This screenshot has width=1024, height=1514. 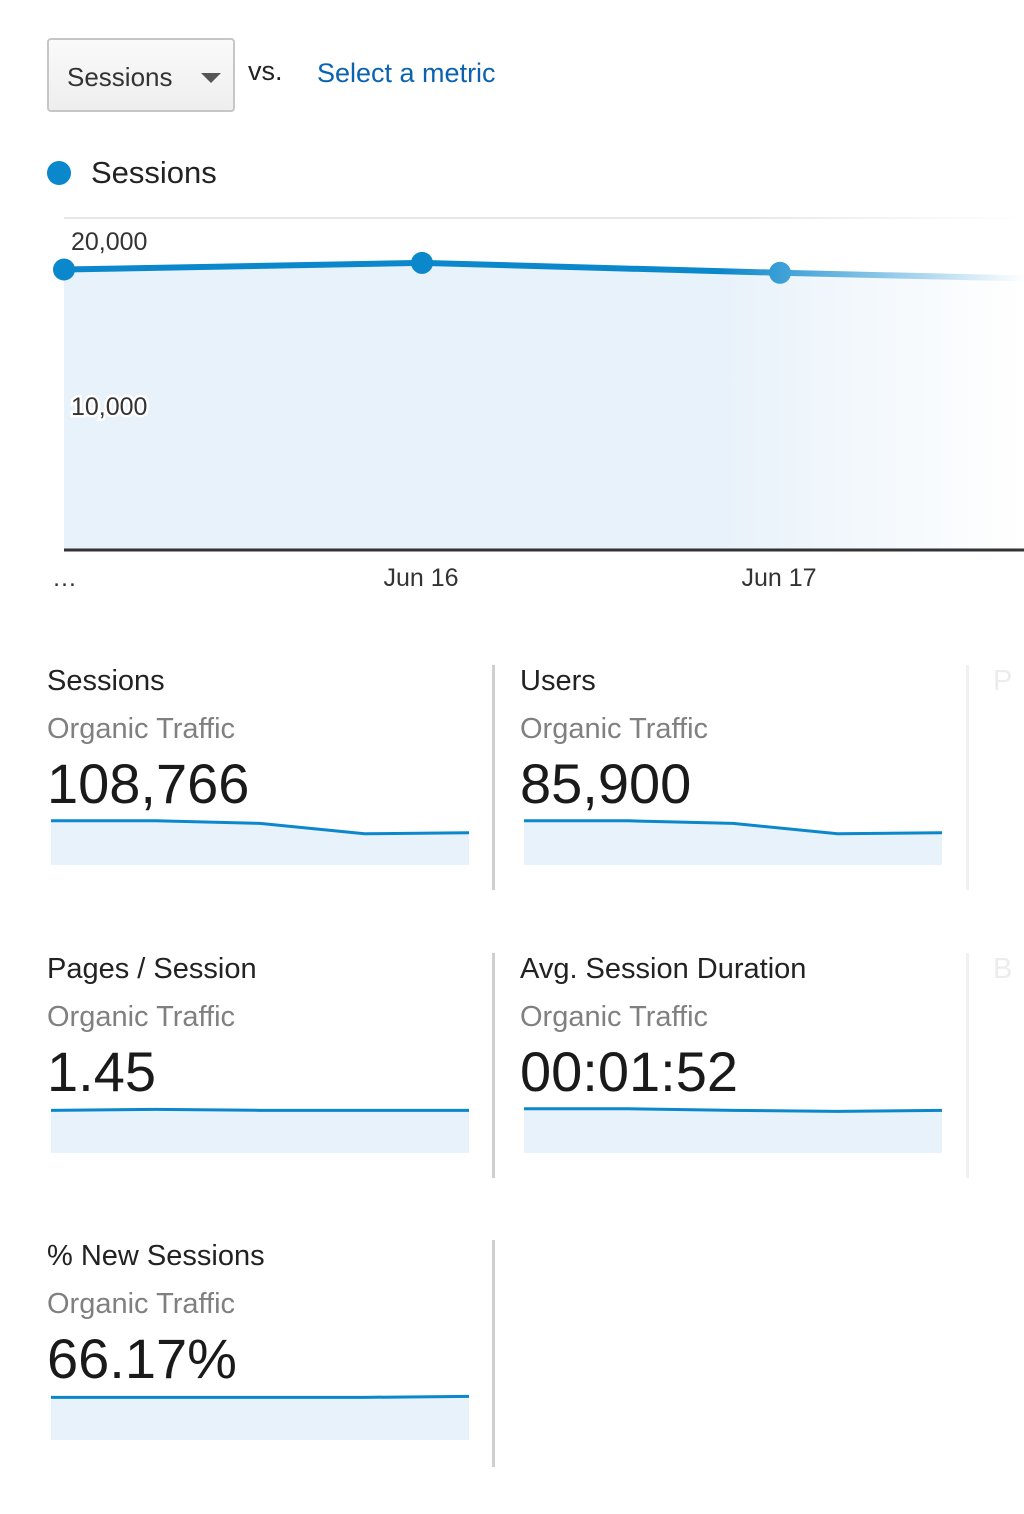 I want to click on clipped-card-title: B, so click(x=1003, y=969).